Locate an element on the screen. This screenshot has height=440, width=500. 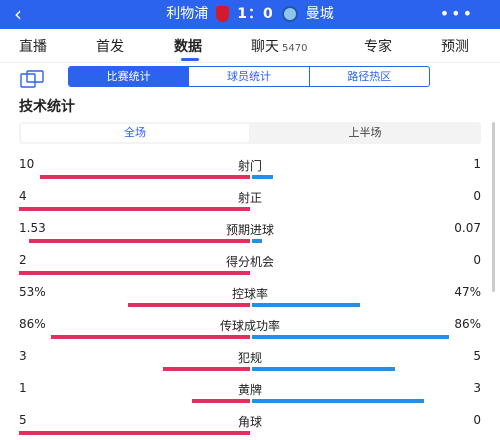
stat-row: 10 射门 1 is located at coordinates (250, 172).